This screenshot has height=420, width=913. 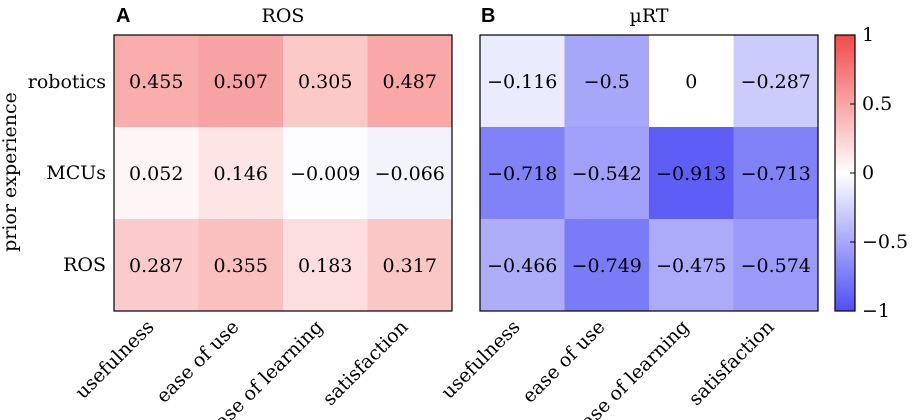 I want to click on colorbar-tick-label: 0.5, so click(x=877, y=104).